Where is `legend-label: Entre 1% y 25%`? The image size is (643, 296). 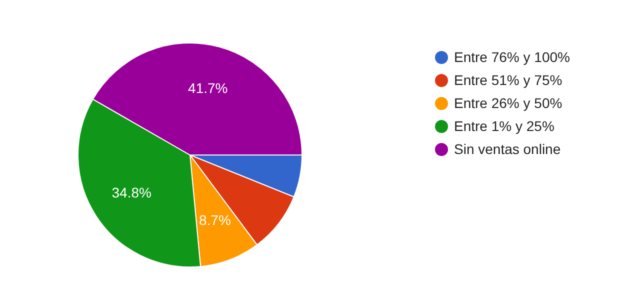
legend-label: Entre 1% y 25% is located at coordinates (504, 126).